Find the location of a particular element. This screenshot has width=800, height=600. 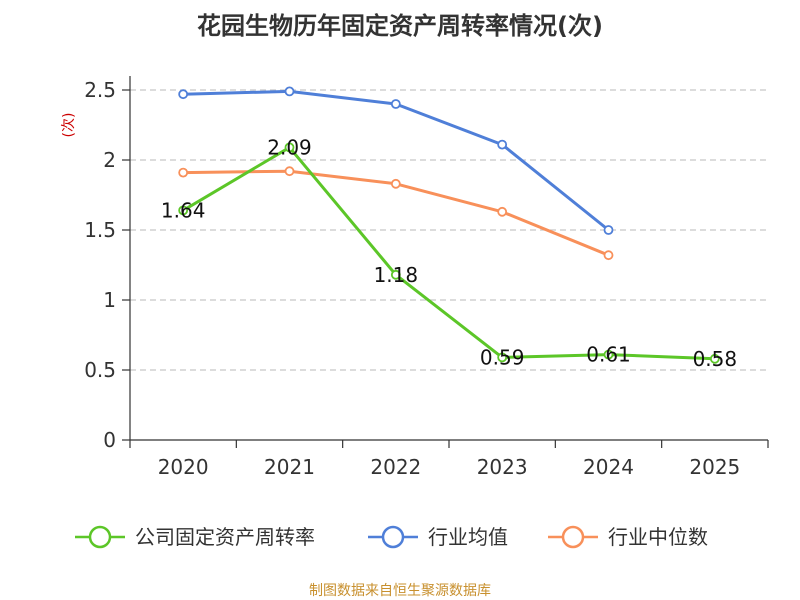

series-line is located at coordinates (396, 160).